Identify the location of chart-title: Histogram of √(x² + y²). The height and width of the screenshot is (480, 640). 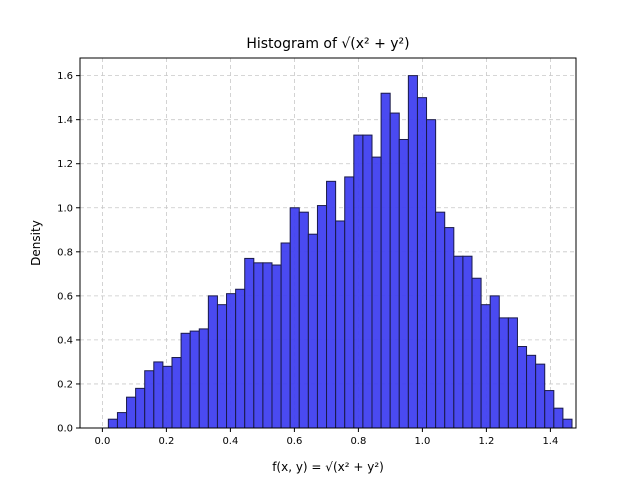
(327, 44).